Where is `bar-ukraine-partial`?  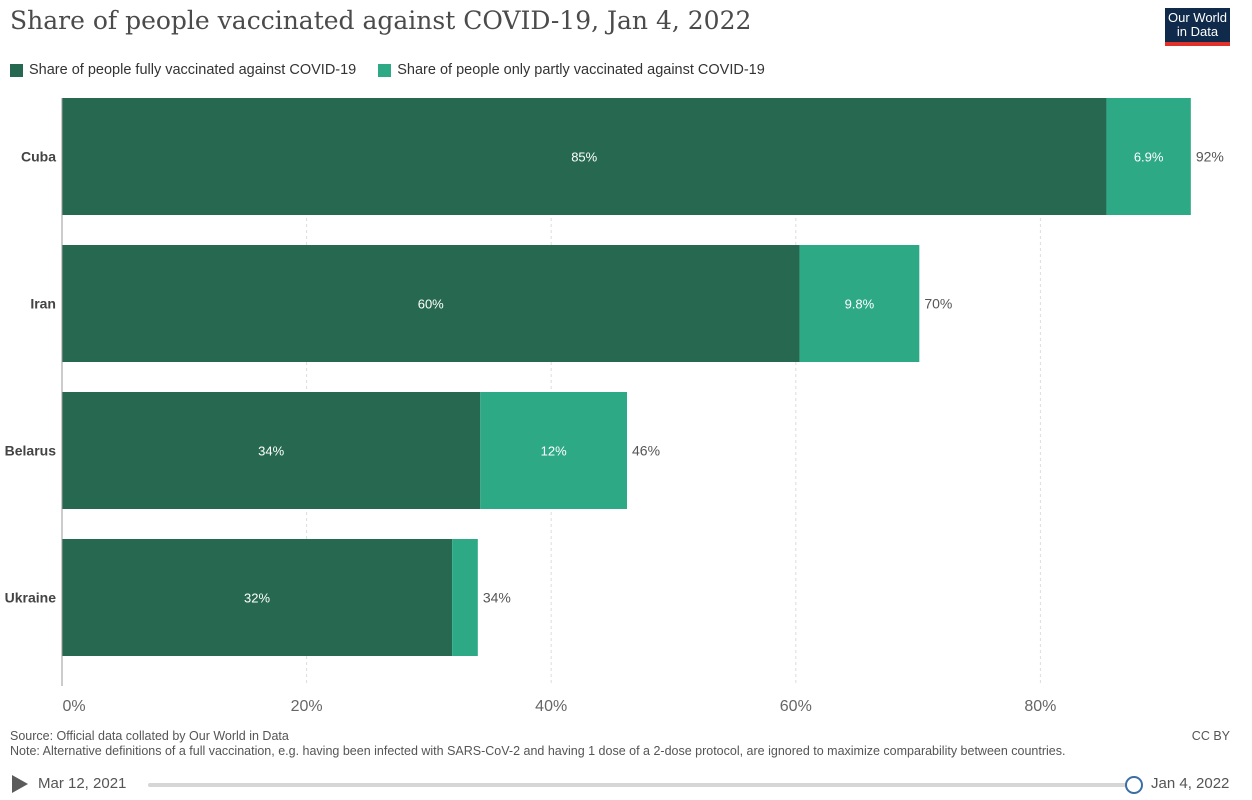 bar-ukraine-partial is located at coordinates (465, 597).